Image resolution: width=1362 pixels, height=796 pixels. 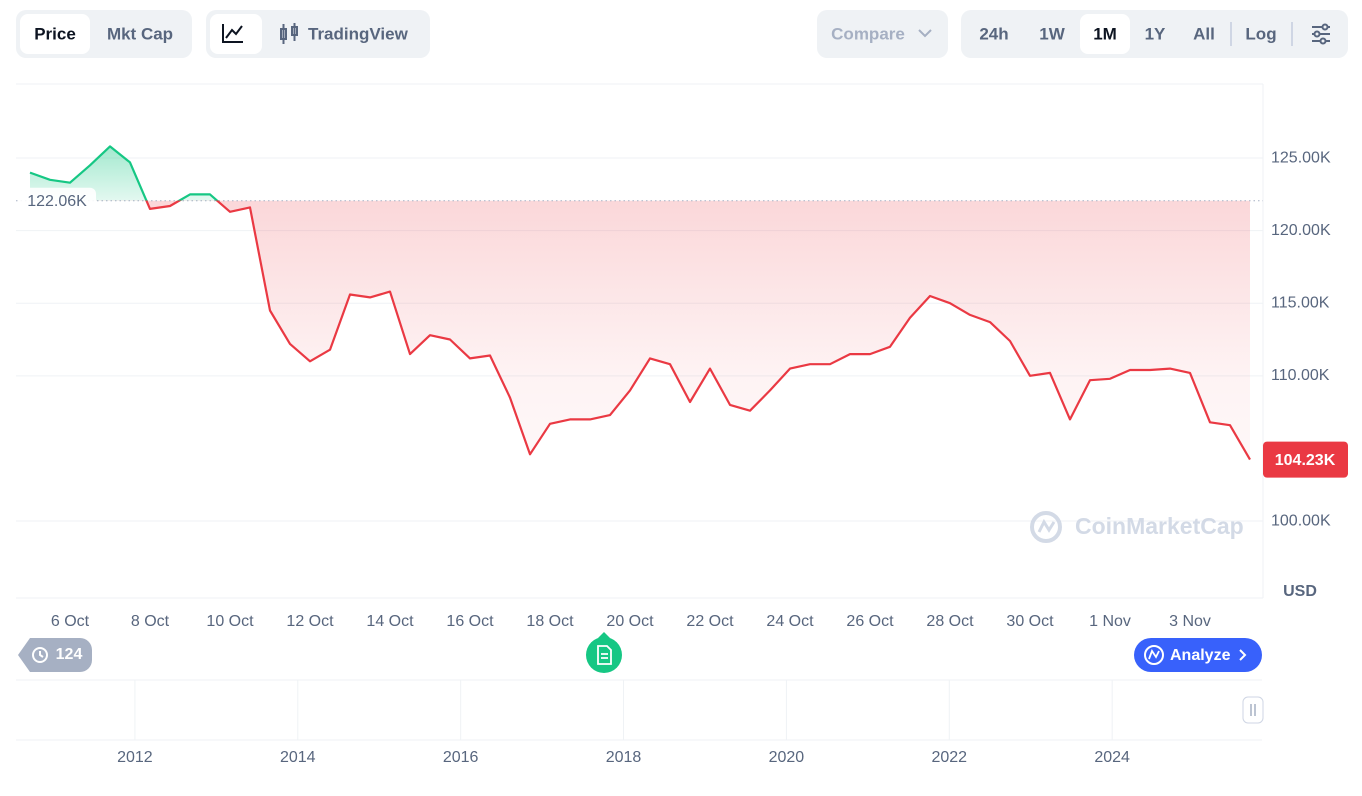 I want to click on range-buttons: 24h 1W 1M 1Y All, so click(x=1097, y=34).